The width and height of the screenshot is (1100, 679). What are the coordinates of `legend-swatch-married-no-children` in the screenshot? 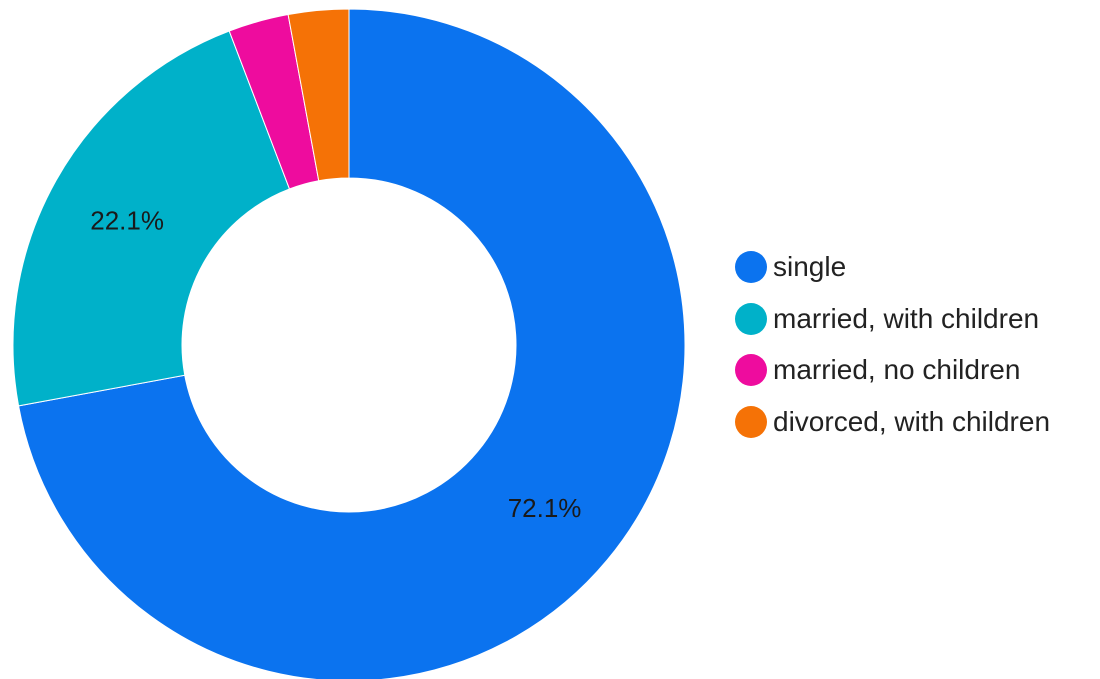 It's located at (751, 370).